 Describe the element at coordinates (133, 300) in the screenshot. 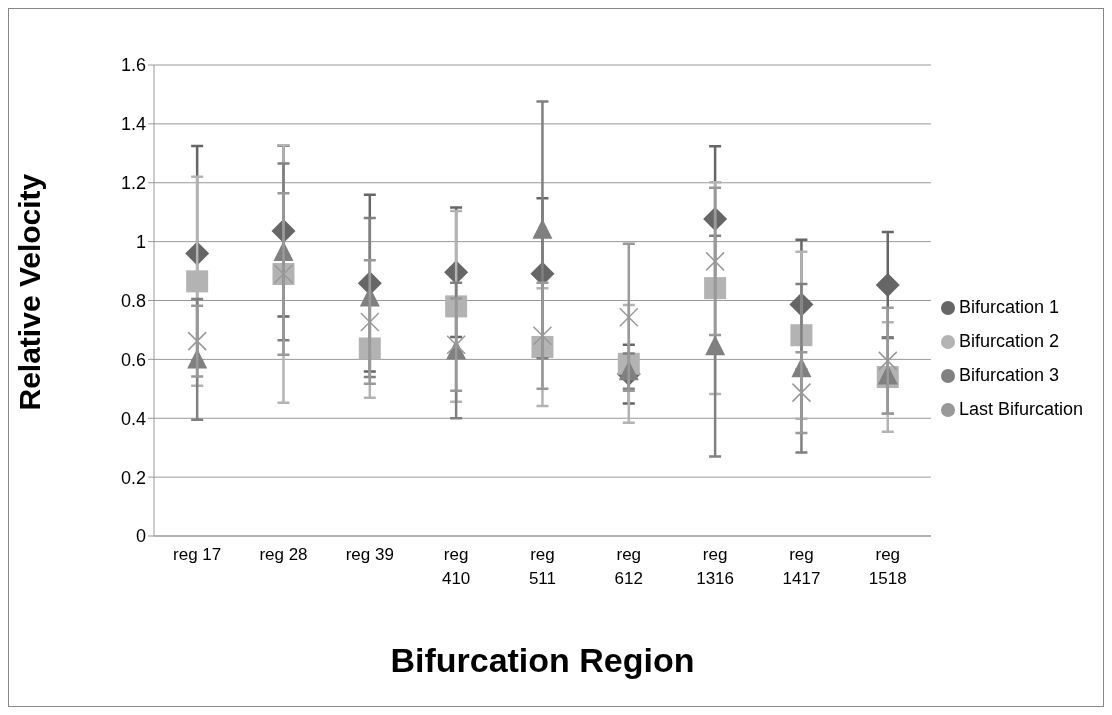

I see `y-tick-label: 0.8` at that location.